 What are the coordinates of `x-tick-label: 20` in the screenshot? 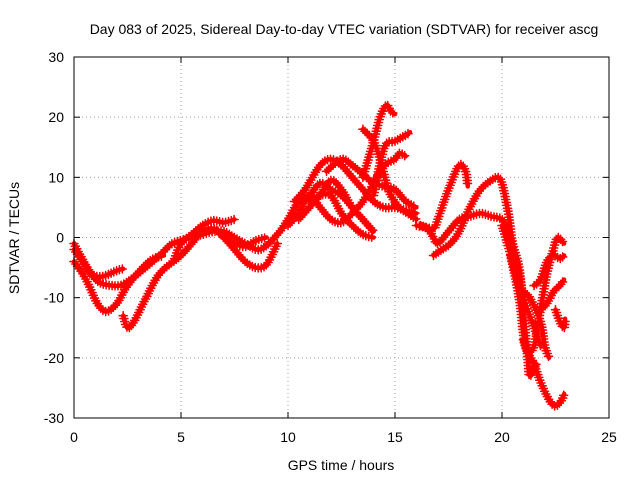 It's located at (502, 437).